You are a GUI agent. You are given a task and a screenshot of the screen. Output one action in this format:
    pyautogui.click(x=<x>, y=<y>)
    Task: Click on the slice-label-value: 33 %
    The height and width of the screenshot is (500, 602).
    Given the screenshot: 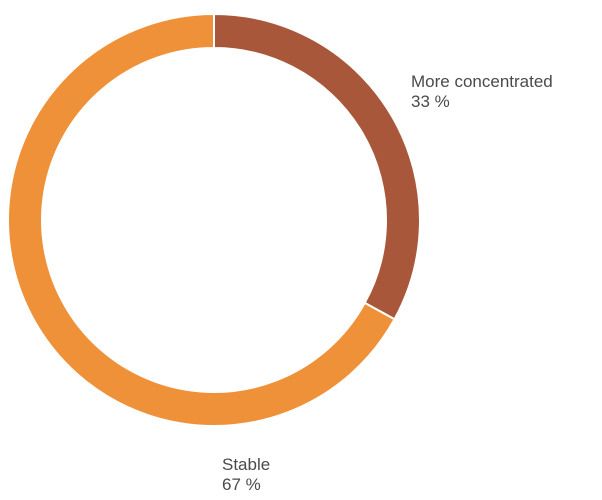 What is the action you would take?
    pyautogui.click(x=430, y=101)
    